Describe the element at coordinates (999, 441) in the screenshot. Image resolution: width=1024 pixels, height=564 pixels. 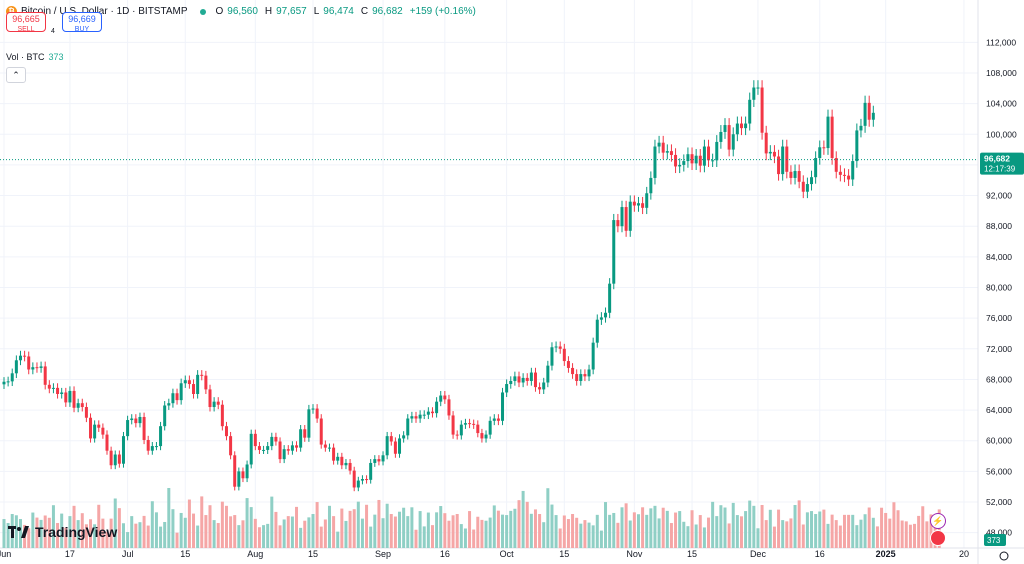
I see `price-tick-label: 60,000` at that location.